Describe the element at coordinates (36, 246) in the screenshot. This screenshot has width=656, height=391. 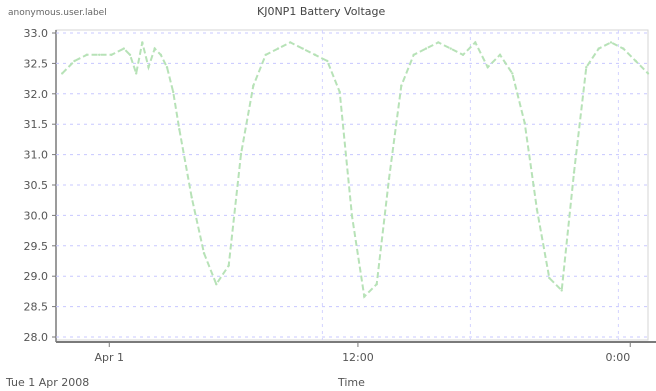
I see `y-tick-label: 29.5` at that location.